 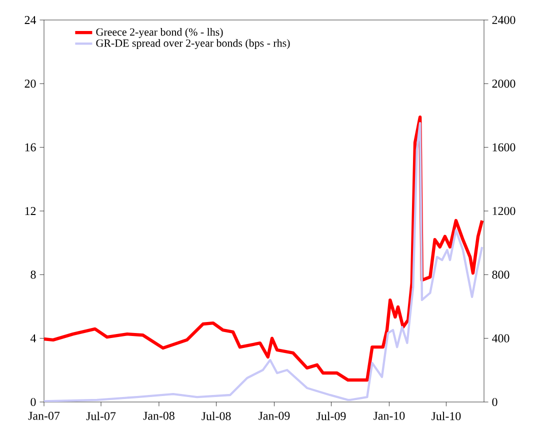 What do you see at coordinates (159, 33) in the screenshot?
I see `legend-label: Greece 2-year bond (% - lhs)` at bounding box center [159, 33].